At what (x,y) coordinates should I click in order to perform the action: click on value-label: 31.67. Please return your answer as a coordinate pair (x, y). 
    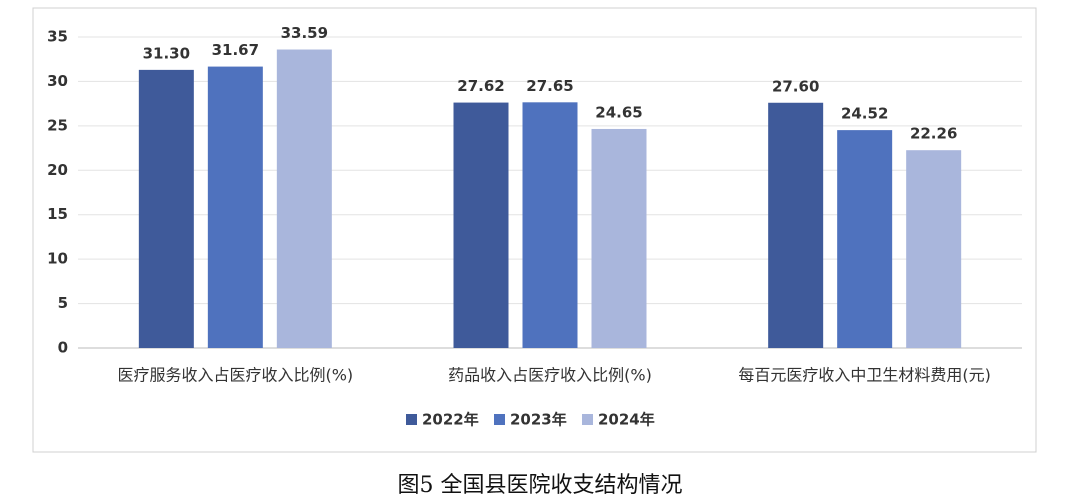
    Looking at the image, I should click on (235, 50).